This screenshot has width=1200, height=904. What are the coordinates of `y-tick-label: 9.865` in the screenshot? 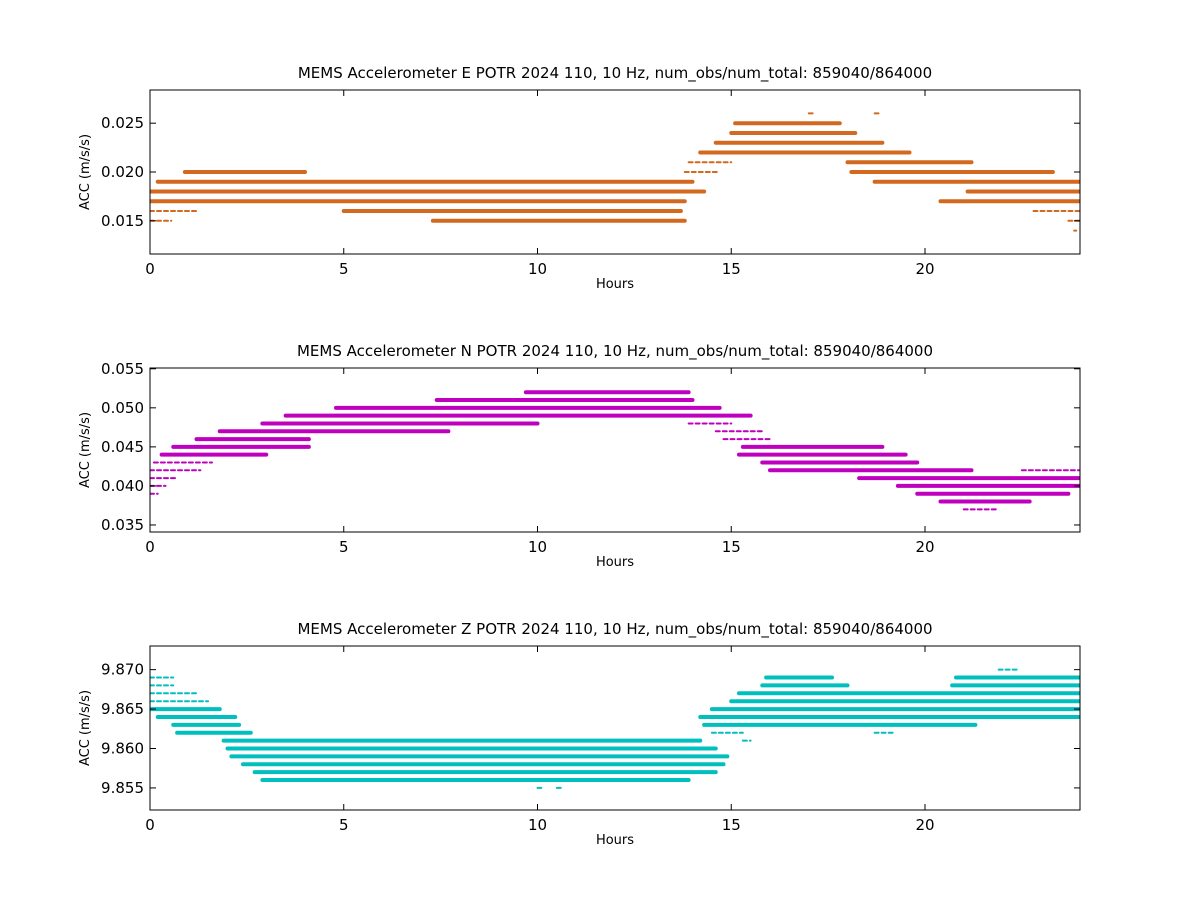 It's located at (122, 709).